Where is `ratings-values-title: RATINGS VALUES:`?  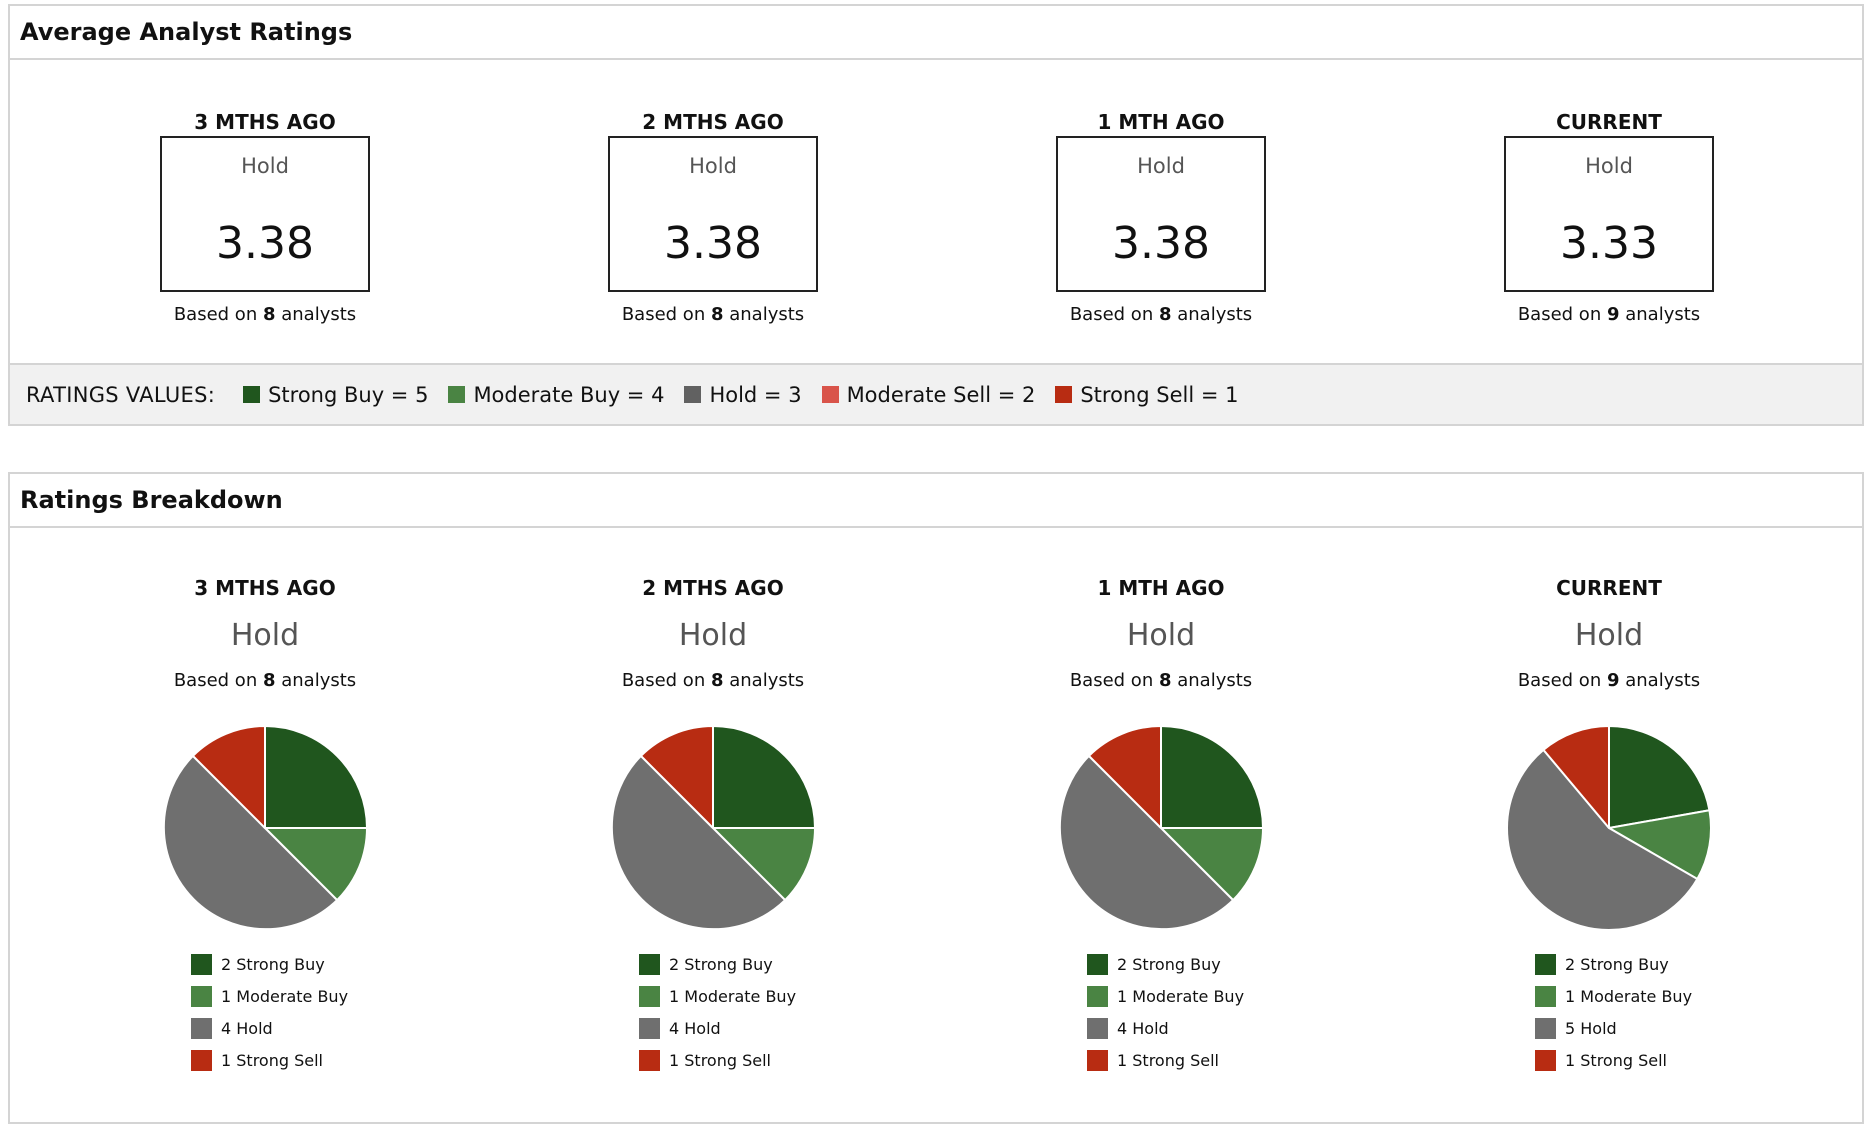
ratings-values-title: RATINGS VALUES: is located at coordinates (121, 394).